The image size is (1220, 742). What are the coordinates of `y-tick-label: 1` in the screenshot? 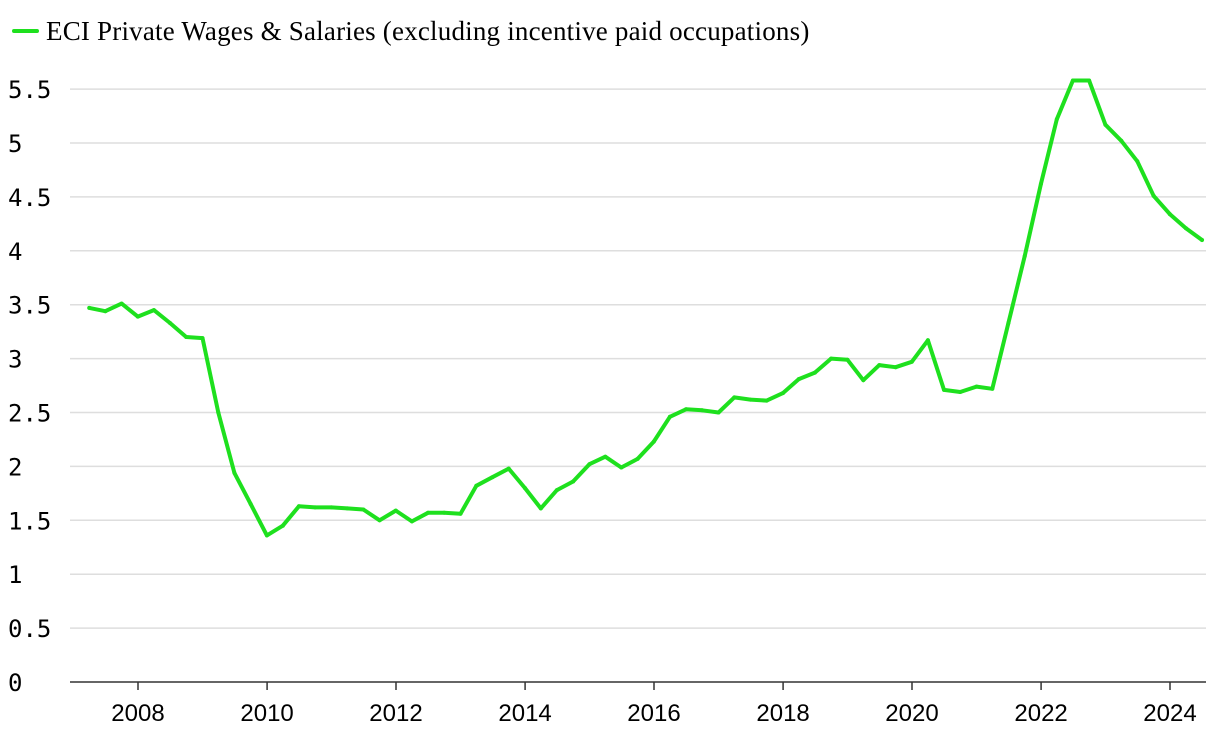 It's located at (15, 575).